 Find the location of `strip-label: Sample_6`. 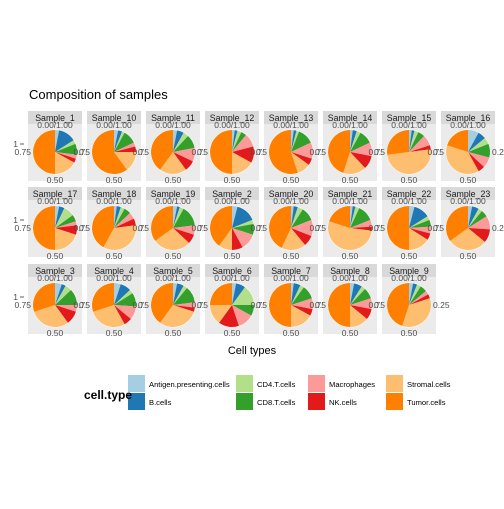

strip-label: Sample_6 is located at coordinates (232, 271).